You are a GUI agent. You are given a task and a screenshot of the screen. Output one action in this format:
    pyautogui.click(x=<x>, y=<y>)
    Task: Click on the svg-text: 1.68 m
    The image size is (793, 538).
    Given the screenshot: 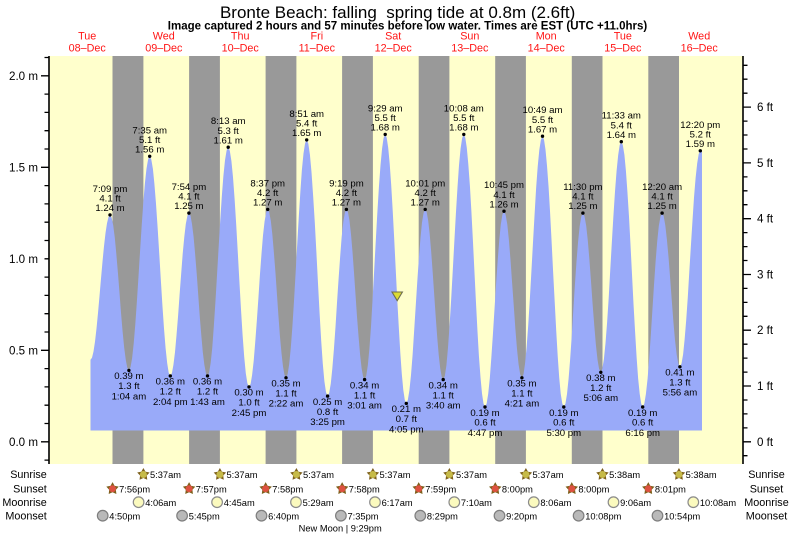 What is the action you would take?
    pyautogui.click(x=385, y=128)
    